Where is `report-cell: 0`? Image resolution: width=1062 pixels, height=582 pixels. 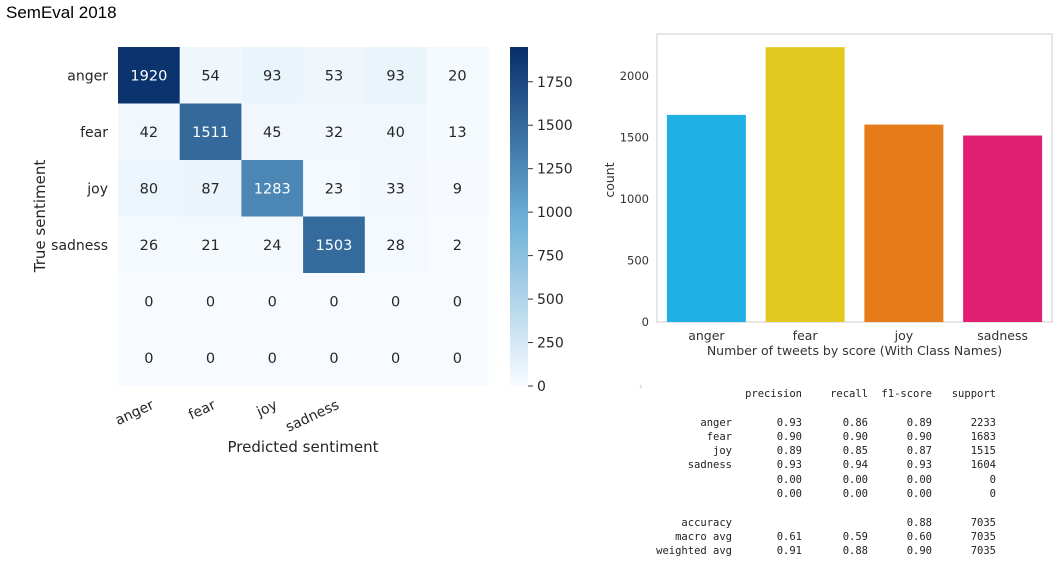
report-cell: 0 is located at coordinates (992, 480).